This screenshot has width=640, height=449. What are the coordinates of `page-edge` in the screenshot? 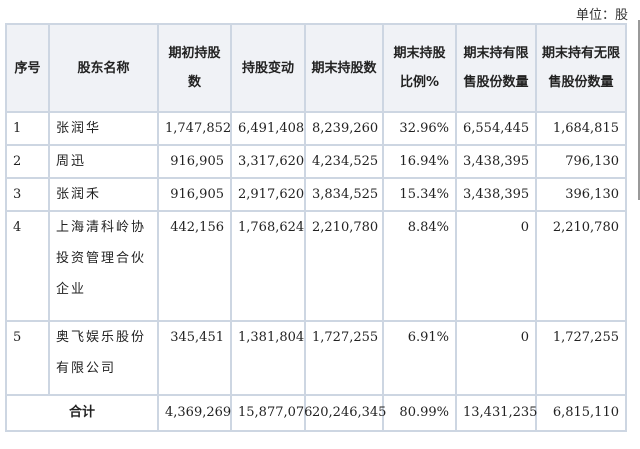 It's located at (639, 110).